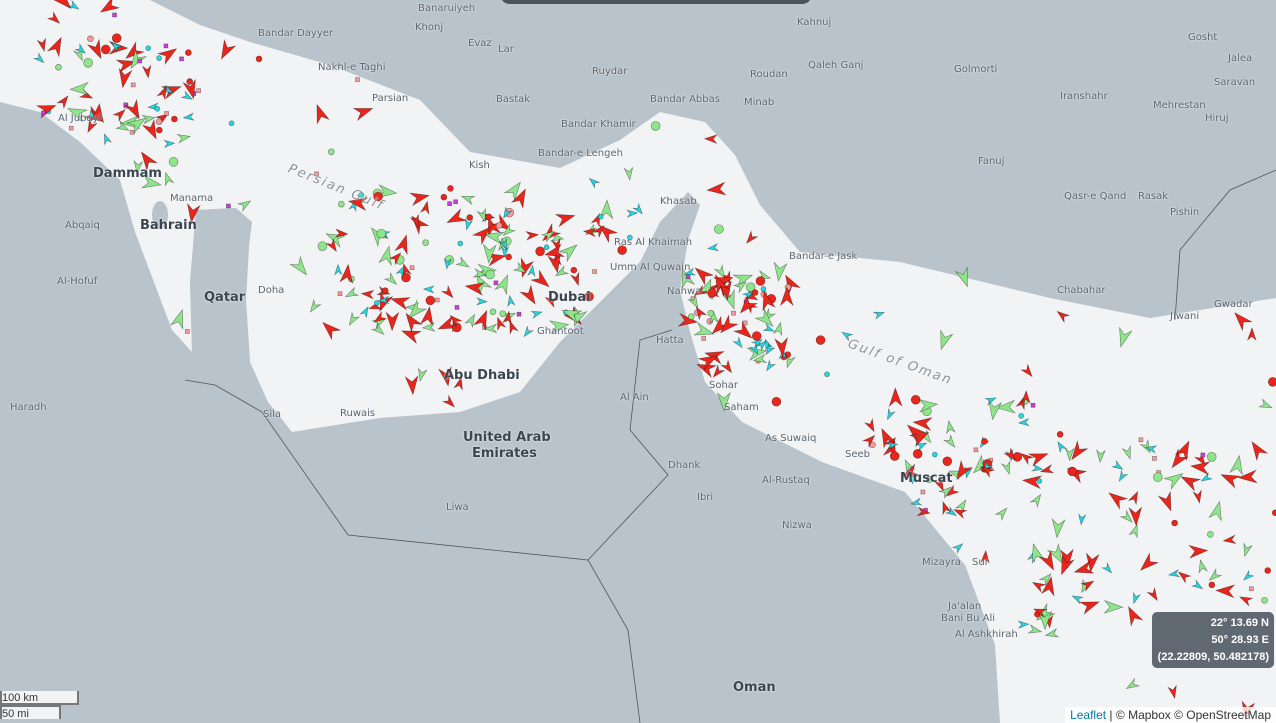  What do you see at coordinates (228, 206) in the screenshot?
I see `special-vessel-marker` at bounding box center [228, 206].